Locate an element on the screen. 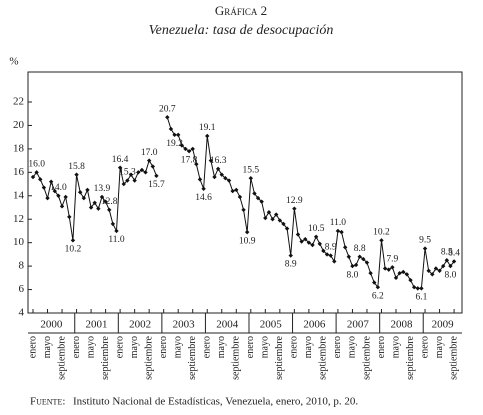 The height and width of the screenshot is (415, 483). data-label: 16.0 is located at coordinates (36, 165).